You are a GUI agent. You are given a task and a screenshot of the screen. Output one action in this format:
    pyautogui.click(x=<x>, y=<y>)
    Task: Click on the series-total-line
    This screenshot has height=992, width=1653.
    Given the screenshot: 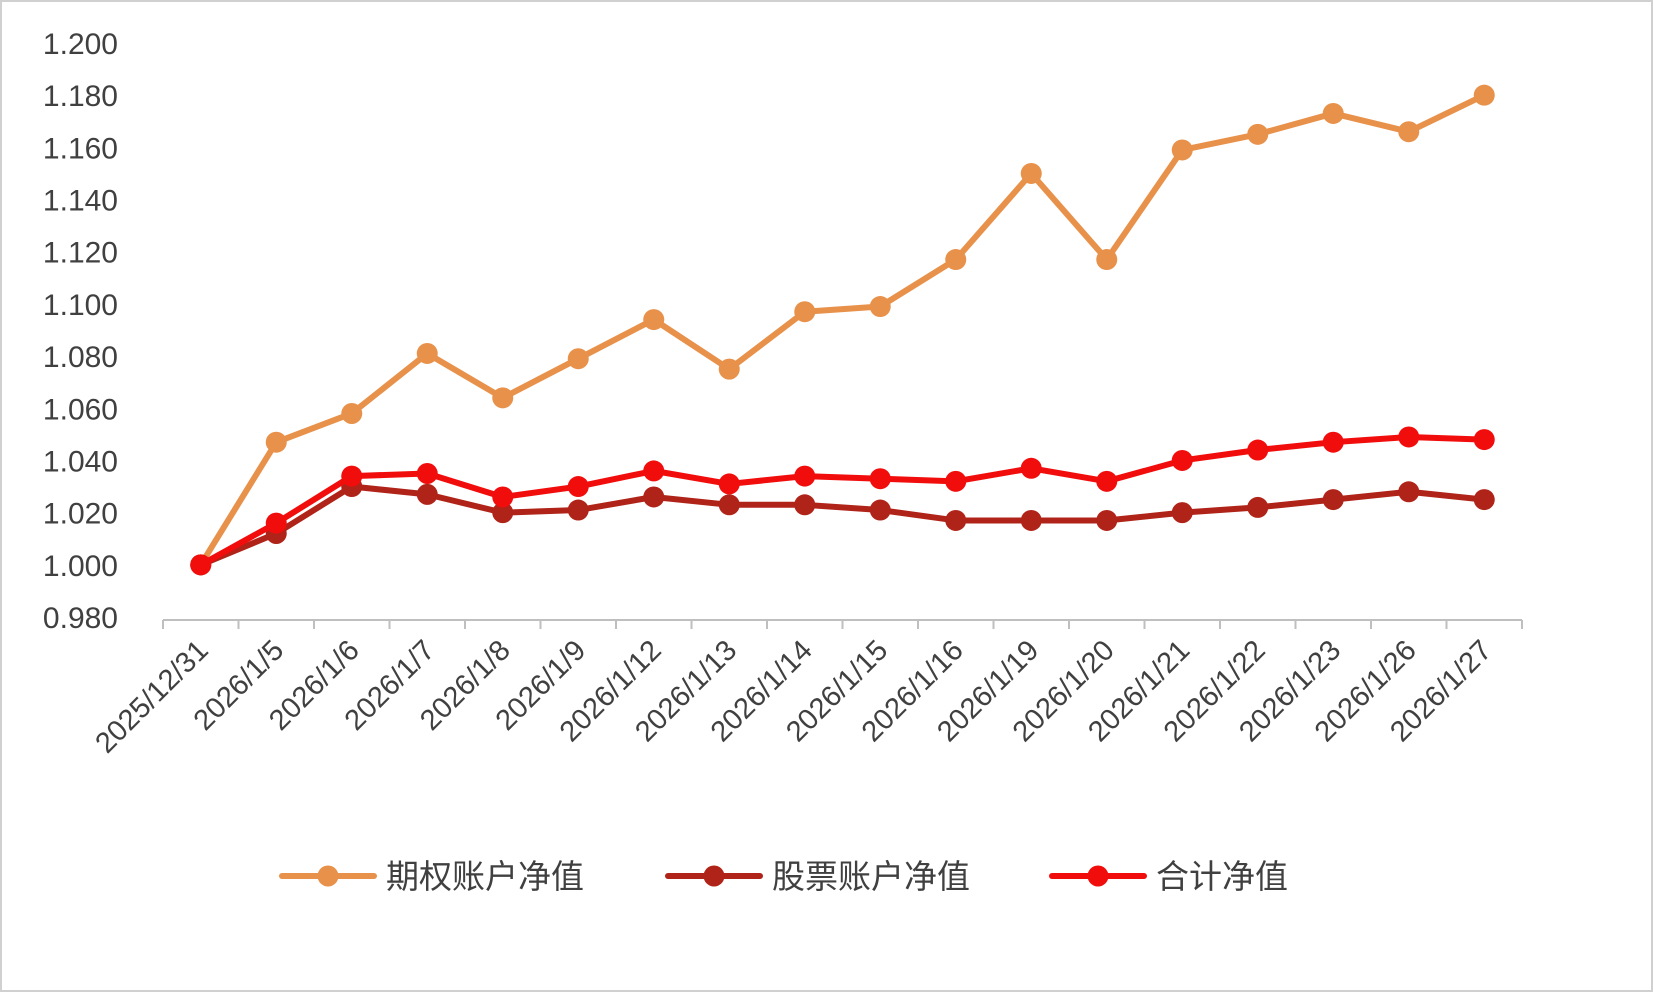 What is the action you would take?
    pyautogui.click(x=842, y=500)
    